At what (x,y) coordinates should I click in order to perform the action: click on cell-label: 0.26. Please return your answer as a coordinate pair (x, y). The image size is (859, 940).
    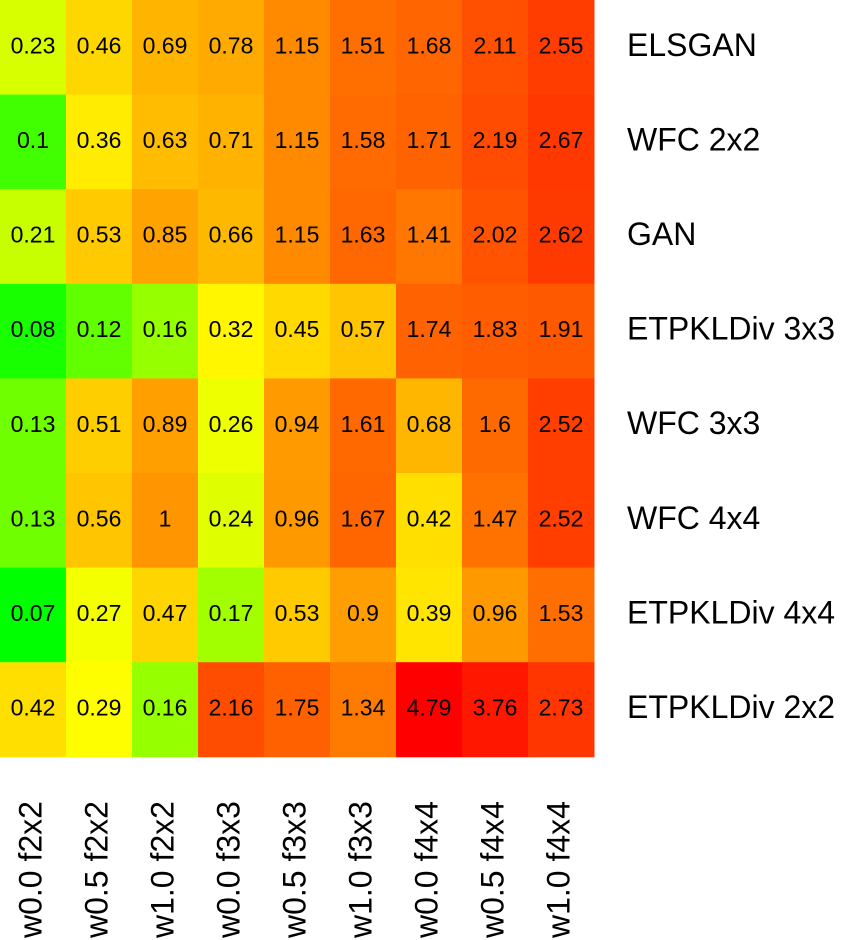
    Looking at the image, I should click on (231, 424).